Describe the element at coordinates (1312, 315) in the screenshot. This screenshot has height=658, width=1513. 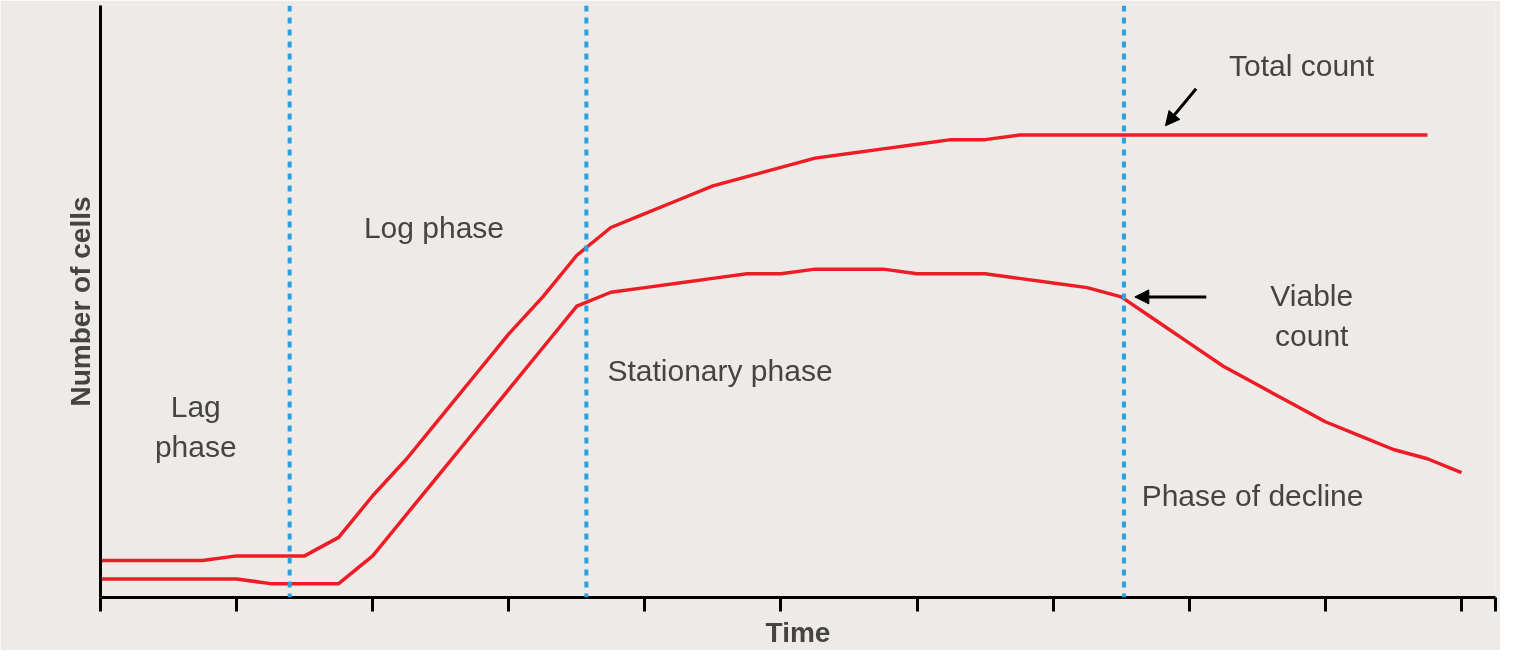
I see `annotation: Viable count` at that location.